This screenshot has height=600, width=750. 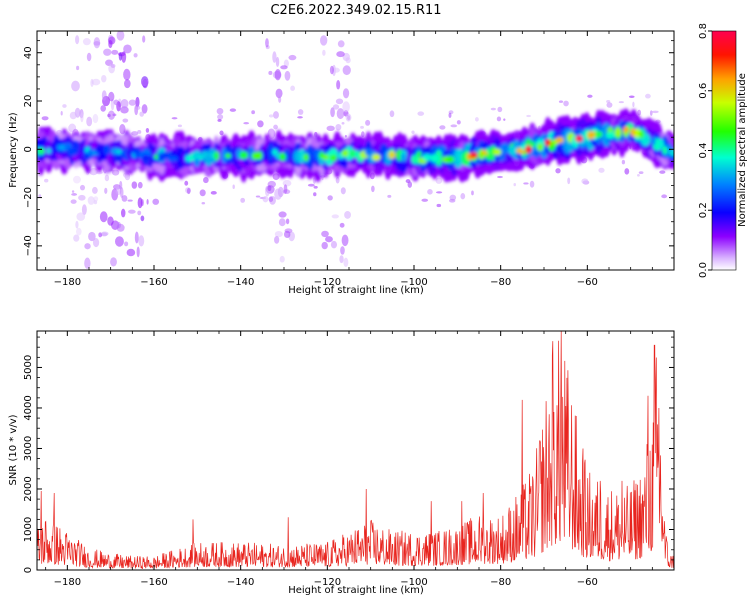 What do you see at coordinates (240, 282) in the screenshot?
I see `spectrogram-x-tick-label: −140` at bounding box center [240, 282].